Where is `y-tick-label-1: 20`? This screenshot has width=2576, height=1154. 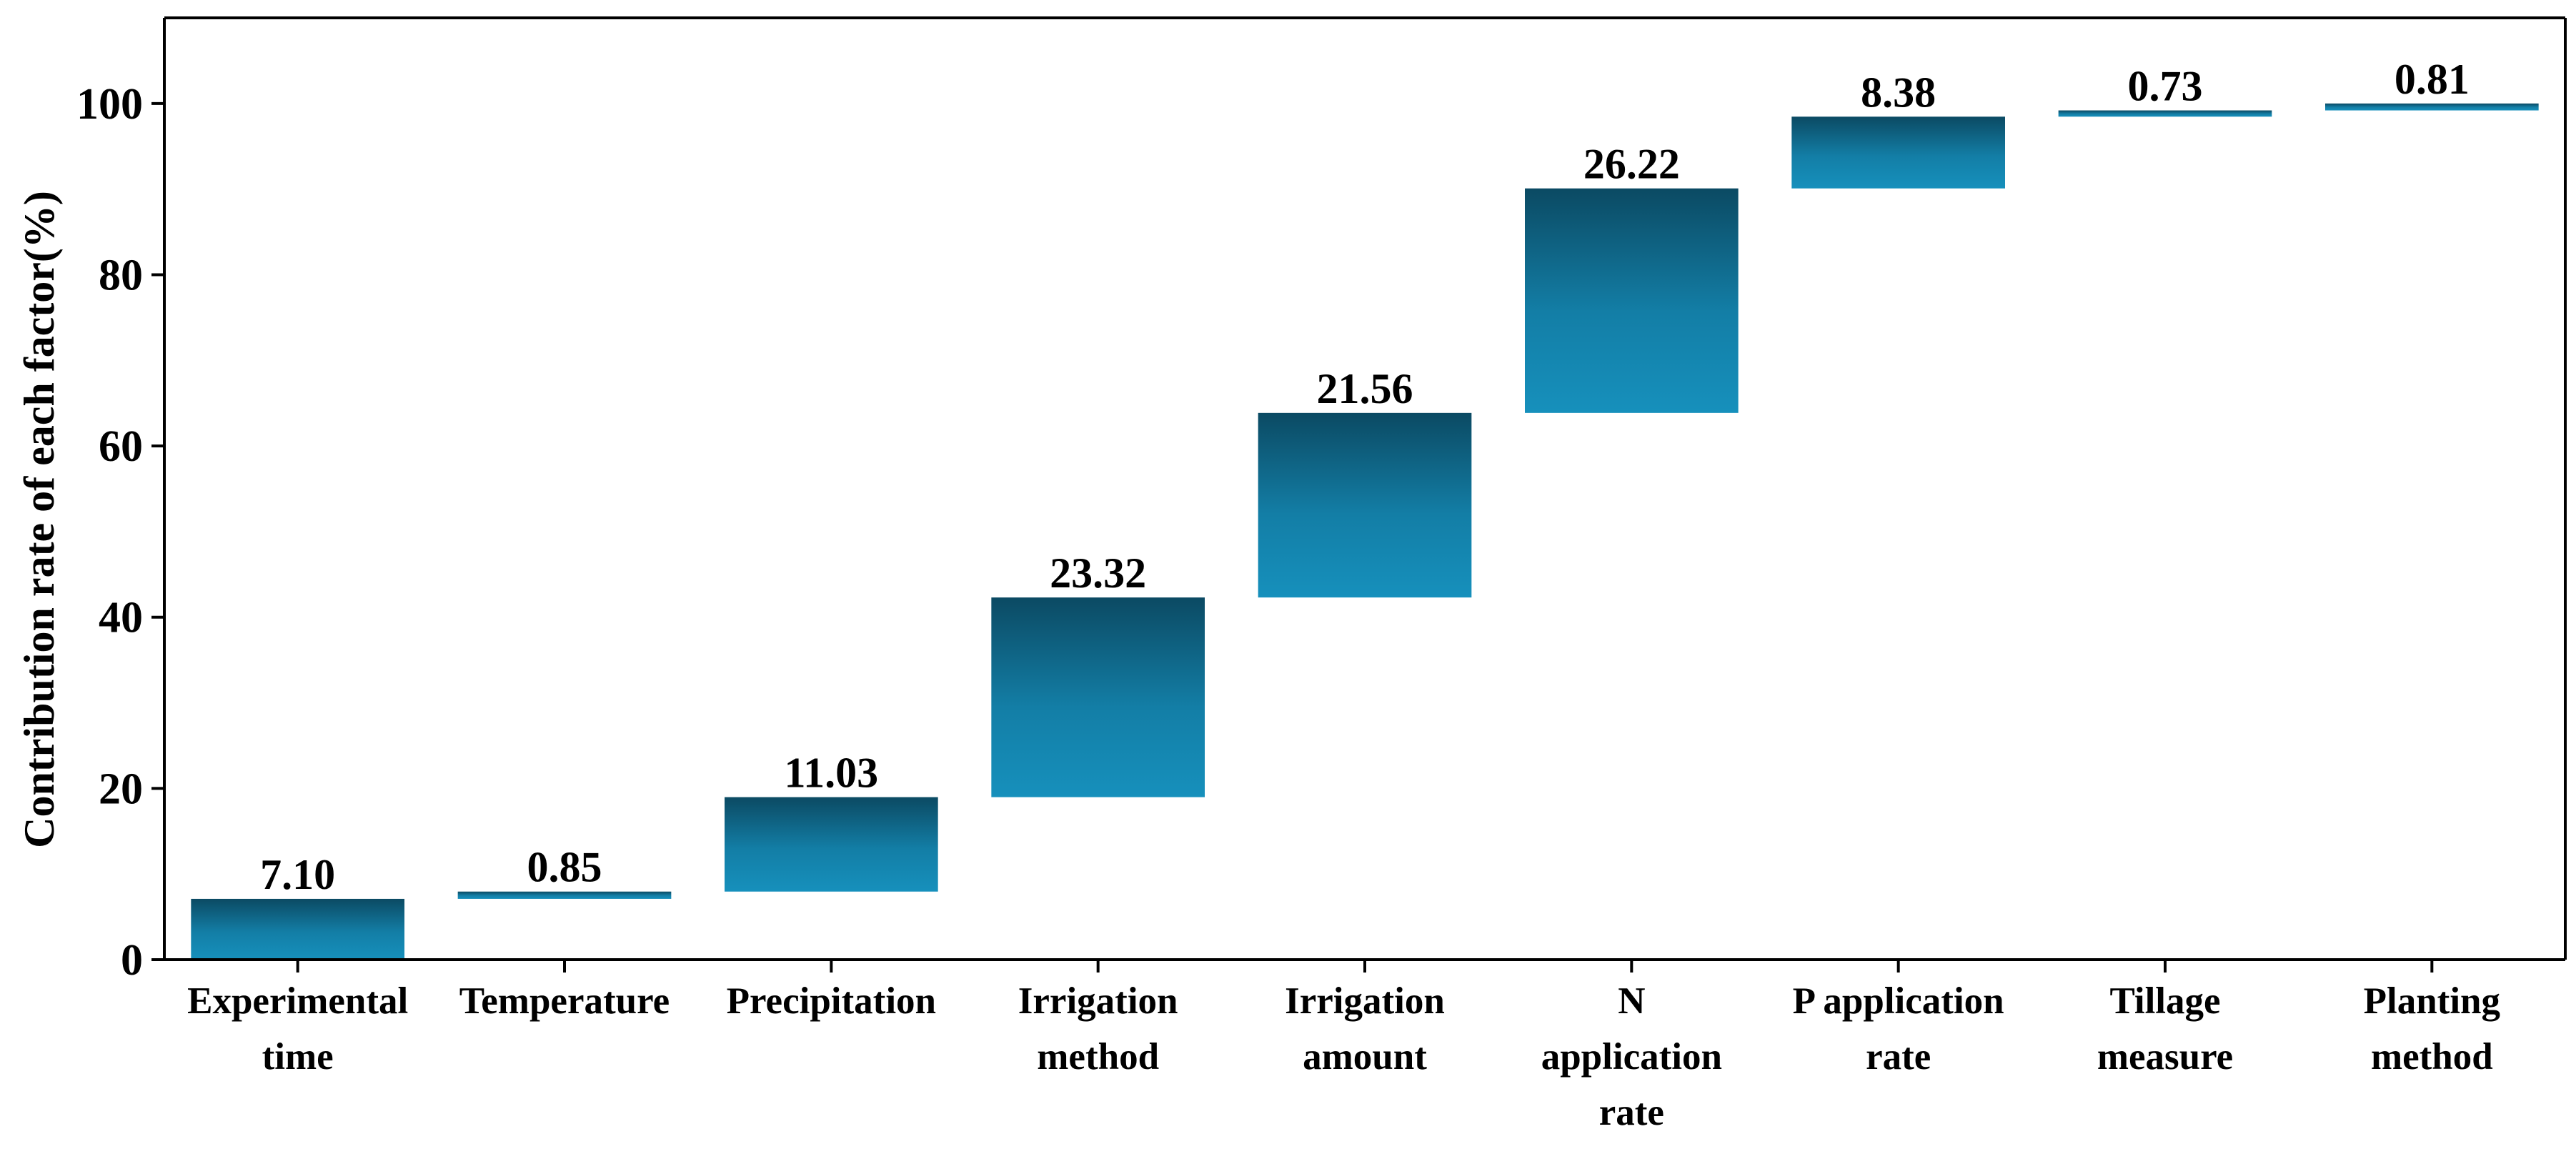 y-tick-label-1: 20 is located at coordinates (121, 789).